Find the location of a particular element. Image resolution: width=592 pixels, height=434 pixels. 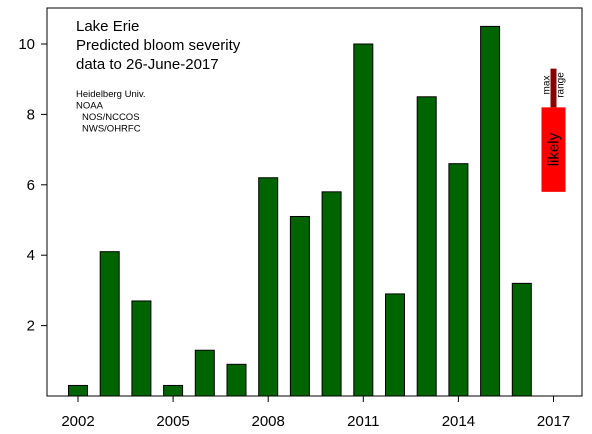

likely-label: likely is located at coordinates (554, 149).